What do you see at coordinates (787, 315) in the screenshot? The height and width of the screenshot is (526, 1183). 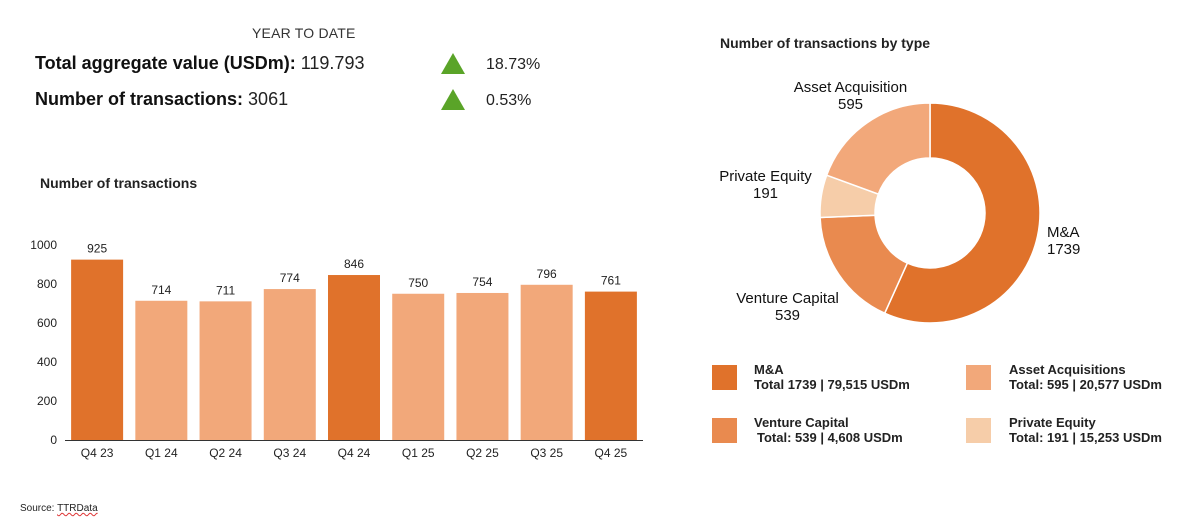 I see `slice-label-value: 539` at bounding box center [787, 315].